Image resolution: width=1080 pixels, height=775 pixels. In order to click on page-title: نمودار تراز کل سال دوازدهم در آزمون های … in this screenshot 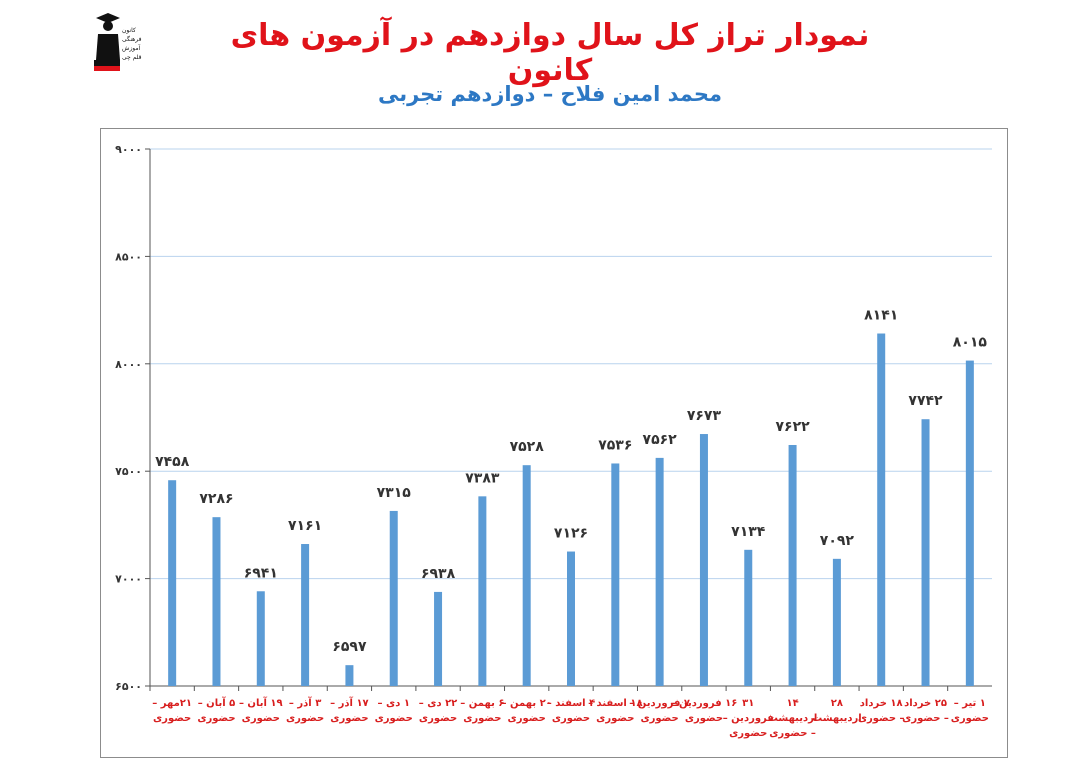, I will do `click(550, 53)`.